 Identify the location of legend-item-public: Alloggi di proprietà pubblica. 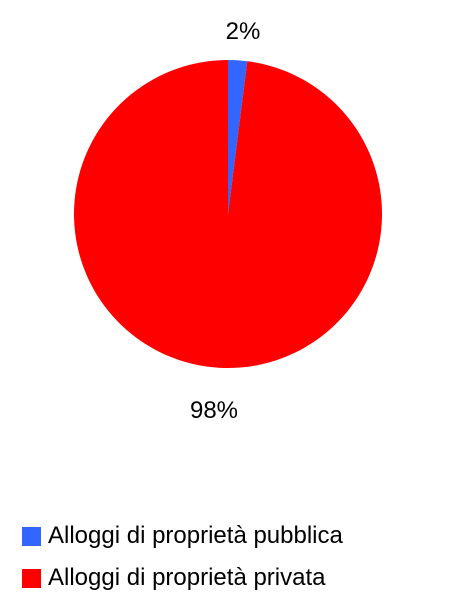
(182, 536).